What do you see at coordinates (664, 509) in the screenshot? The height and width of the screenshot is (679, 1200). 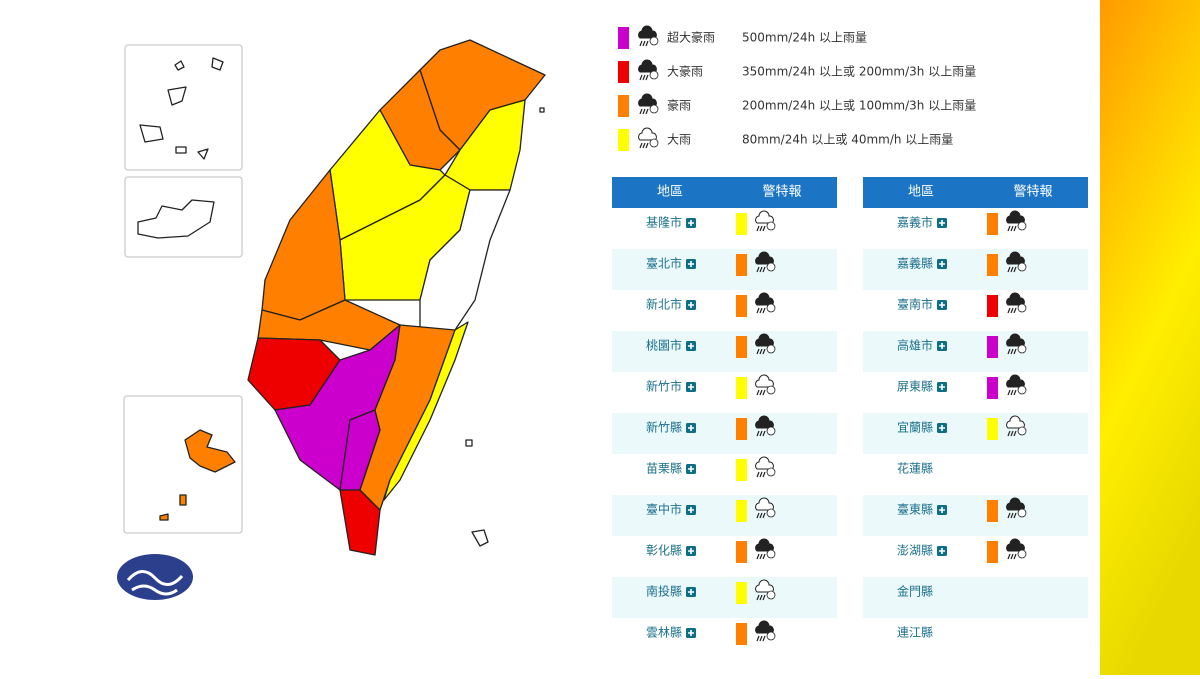 I see `county-name: 臺中市` at bounding box center [664, 509].